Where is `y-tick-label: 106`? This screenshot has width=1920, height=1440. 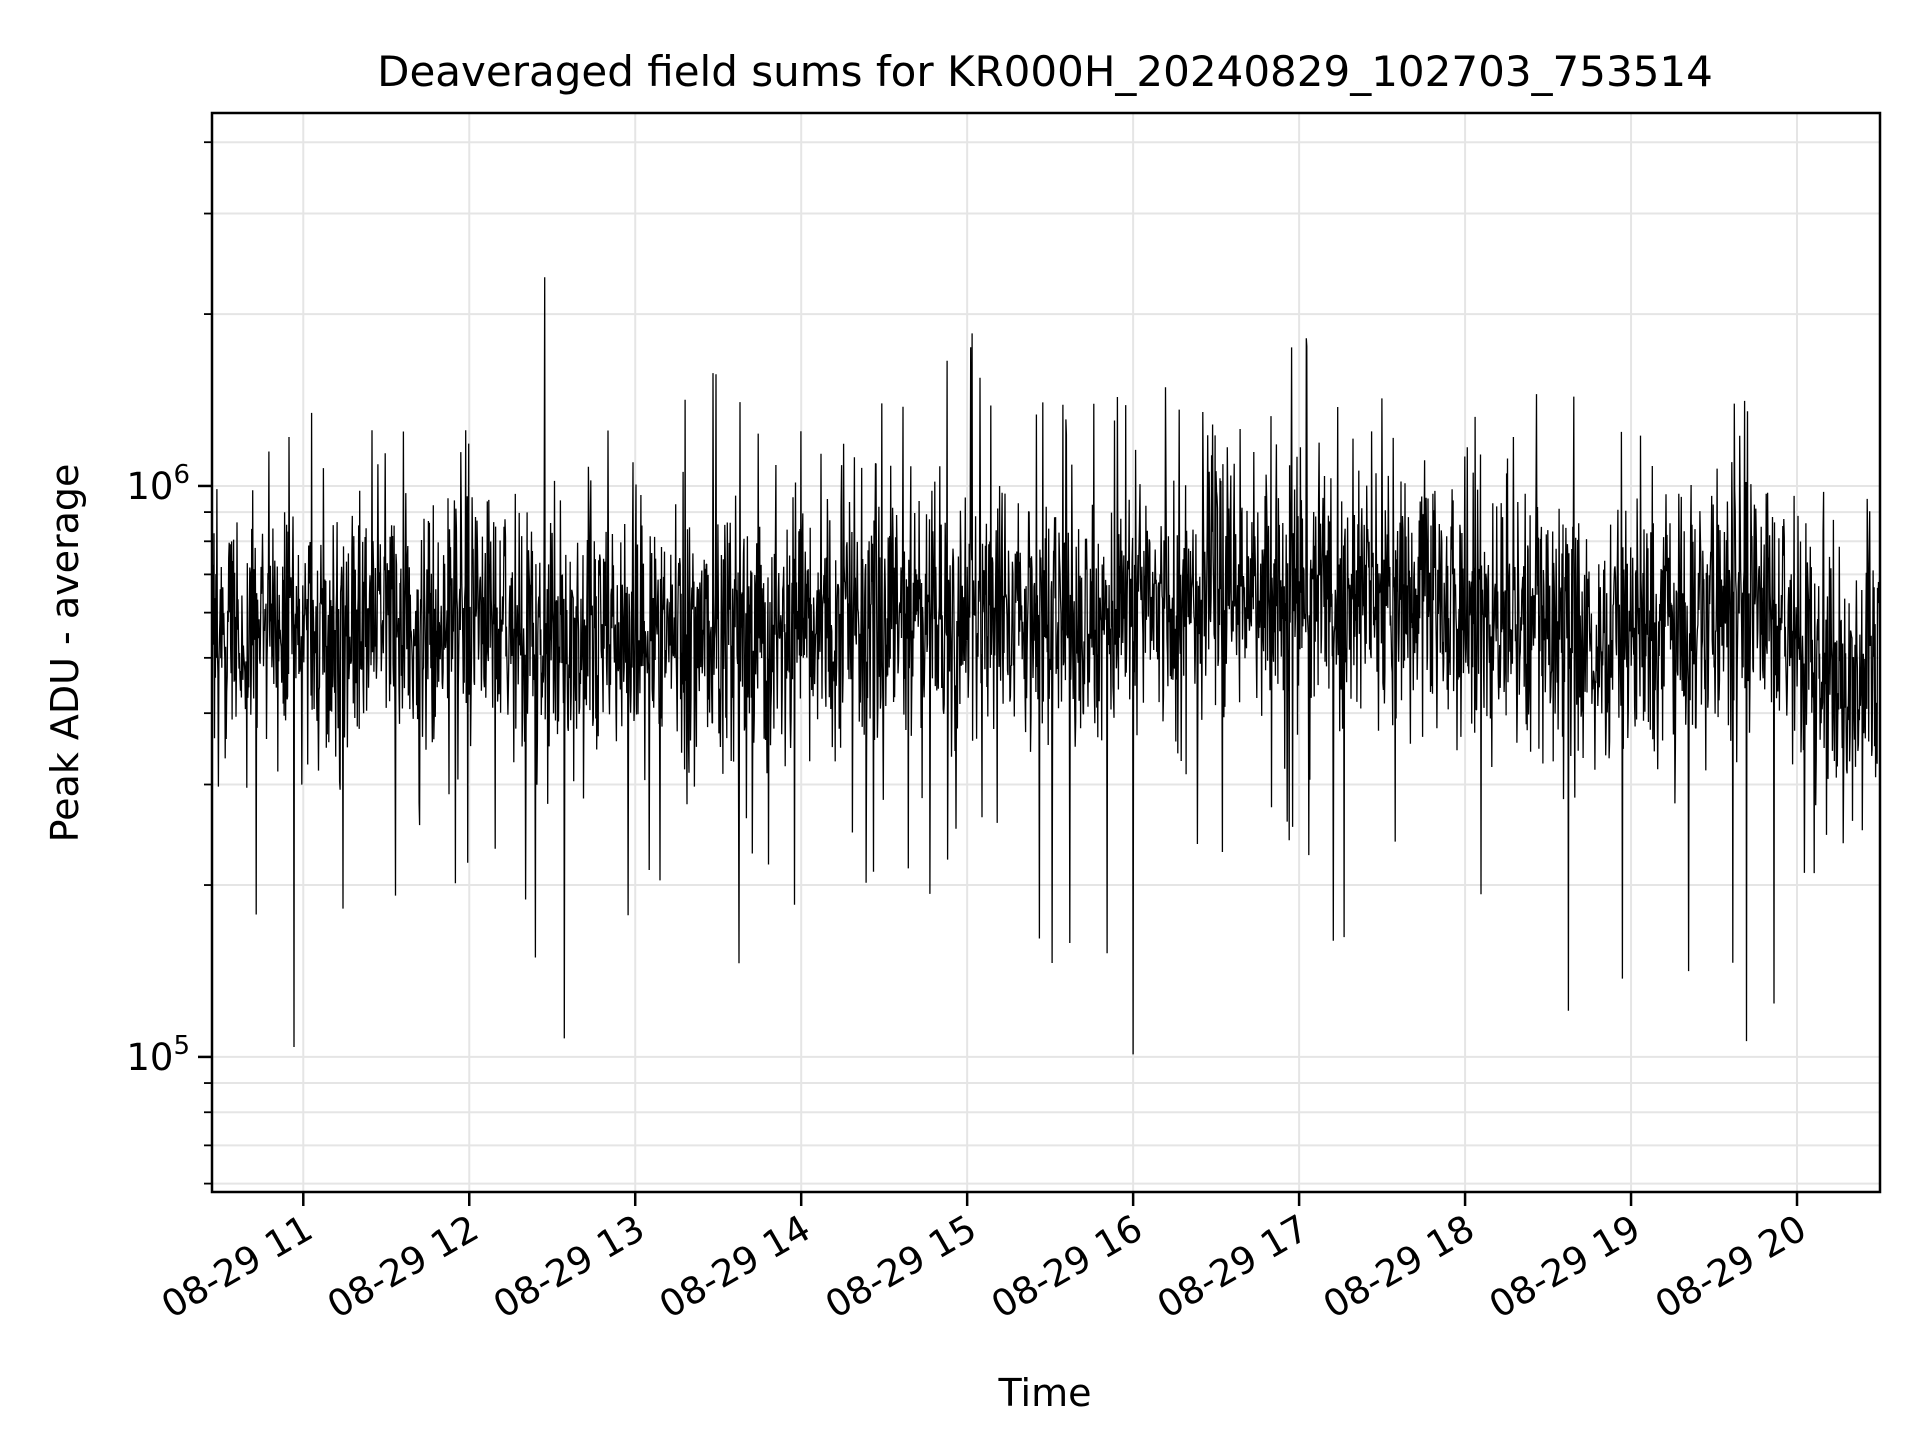 y-tick-label: 106 is located at coordinates (158, 484).